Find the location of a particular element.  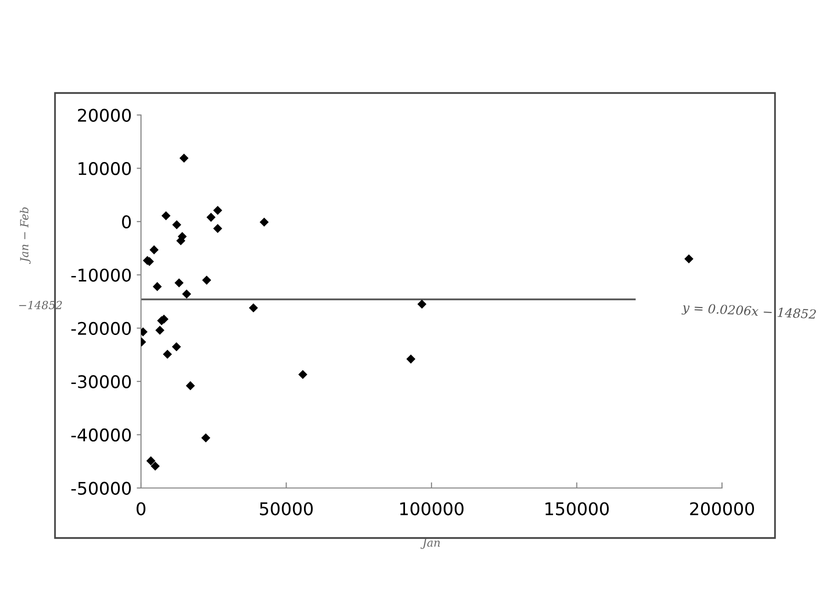

x-axis-title: Jan is located at coordinates (430, 543).